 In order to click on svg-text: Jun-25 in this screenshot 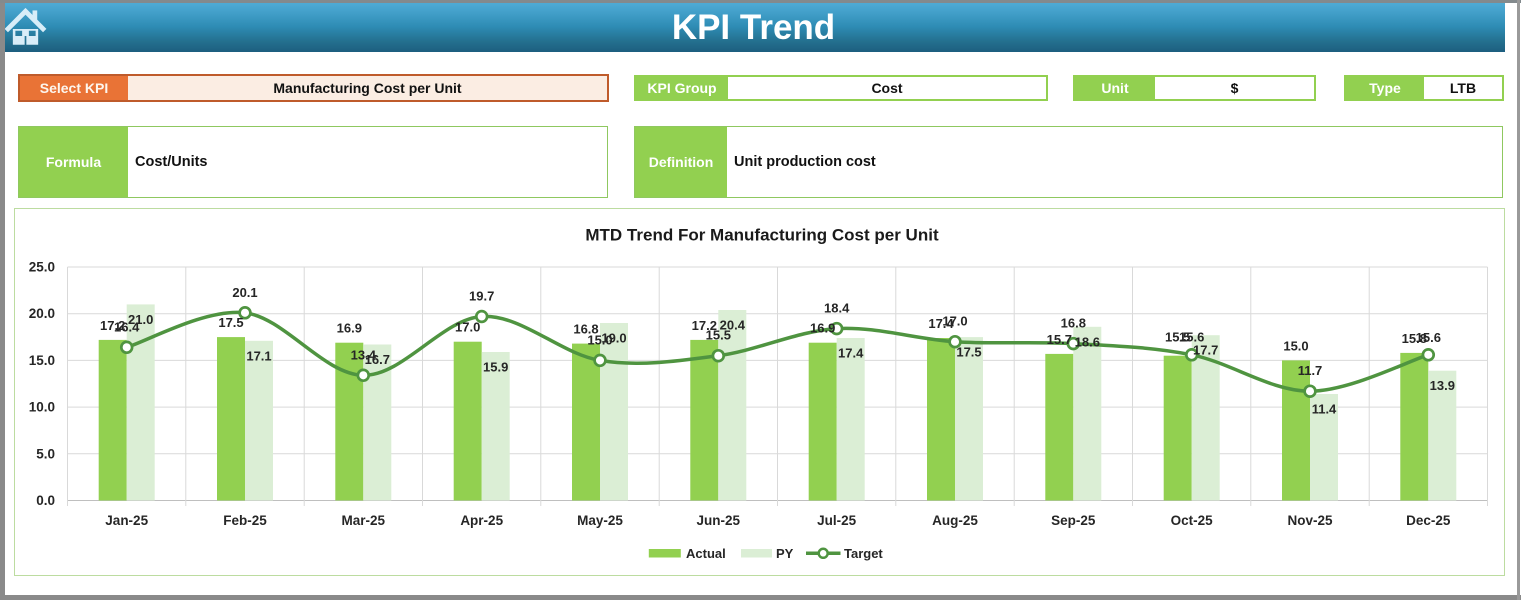, I will do `click(719, 520)`.